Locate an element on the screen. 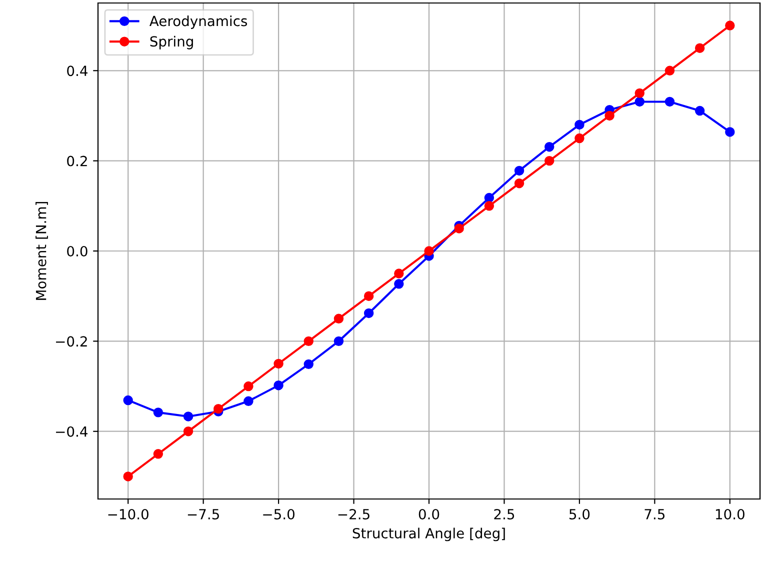 This screenshot has width=761, height=561. x-tick-label: 0.0 is located at coordinates (429, 514).